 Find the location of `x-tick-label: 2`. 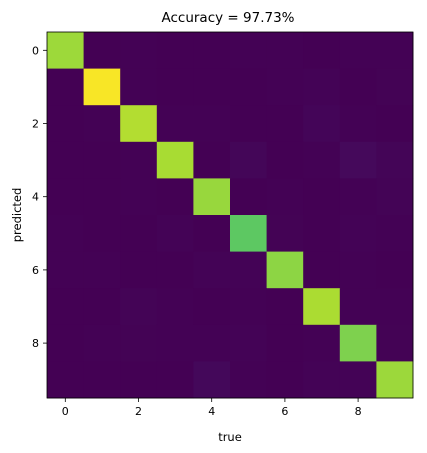

x-tick-label: 2 is located at coordinates (138, 411).